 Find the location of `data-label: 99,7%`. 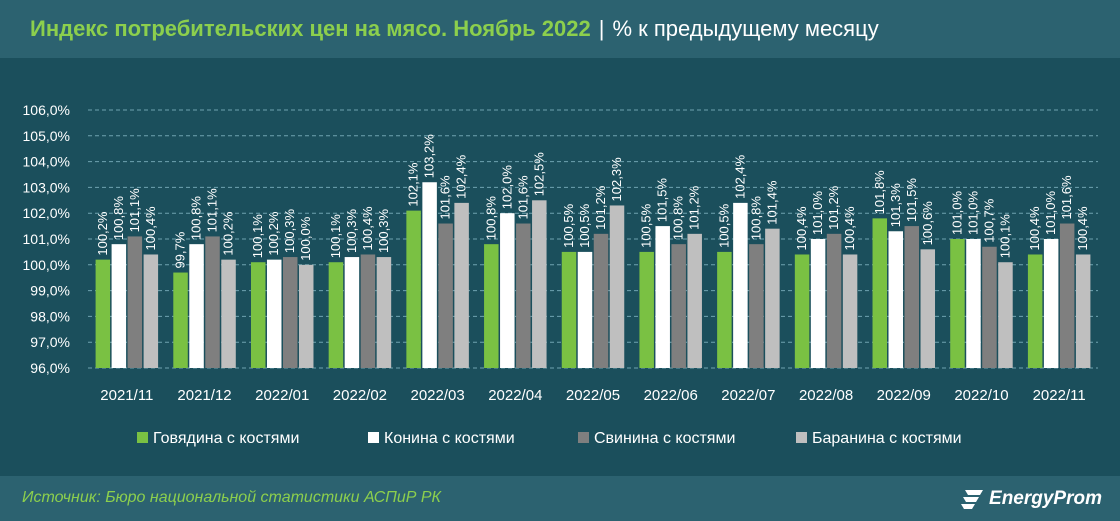

data-label: 99,7% is located at coordinates (180, 249).